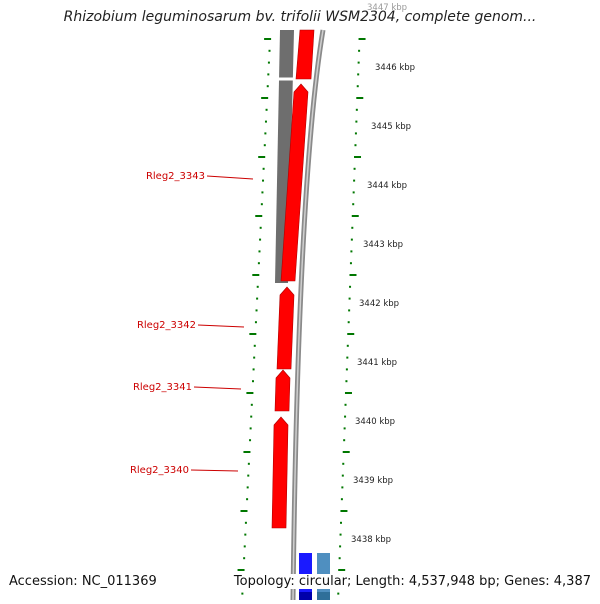  Describe the element at coordinates (391, 127) in the screenshot. I see `ruler-label: 3445 kbp` at that location.